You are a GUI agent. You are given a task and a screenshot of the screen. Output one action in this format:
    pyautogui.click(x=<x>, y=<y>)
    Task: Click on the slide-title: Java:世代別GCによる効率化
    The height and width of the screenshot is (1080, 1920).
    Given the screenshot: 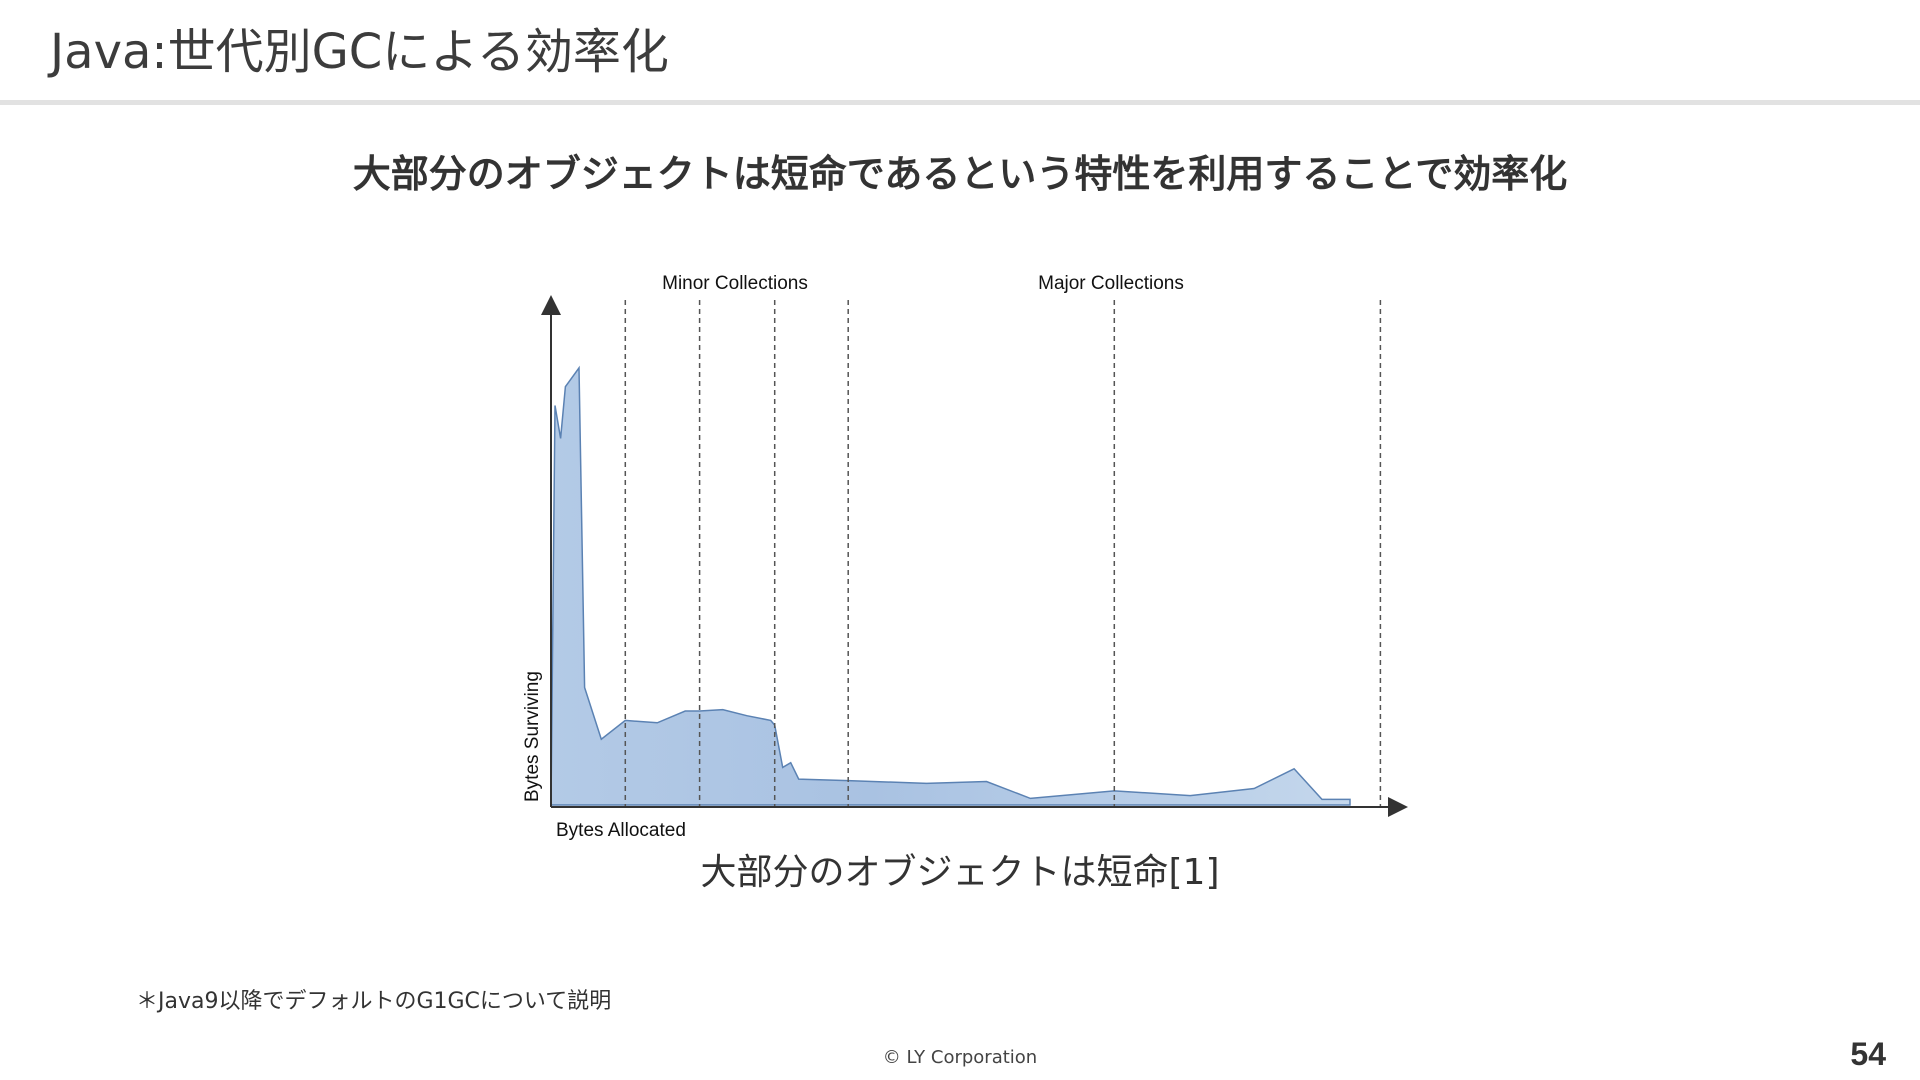 What is the action you would take?
    pyautogui.click(x=359, y=52)
    